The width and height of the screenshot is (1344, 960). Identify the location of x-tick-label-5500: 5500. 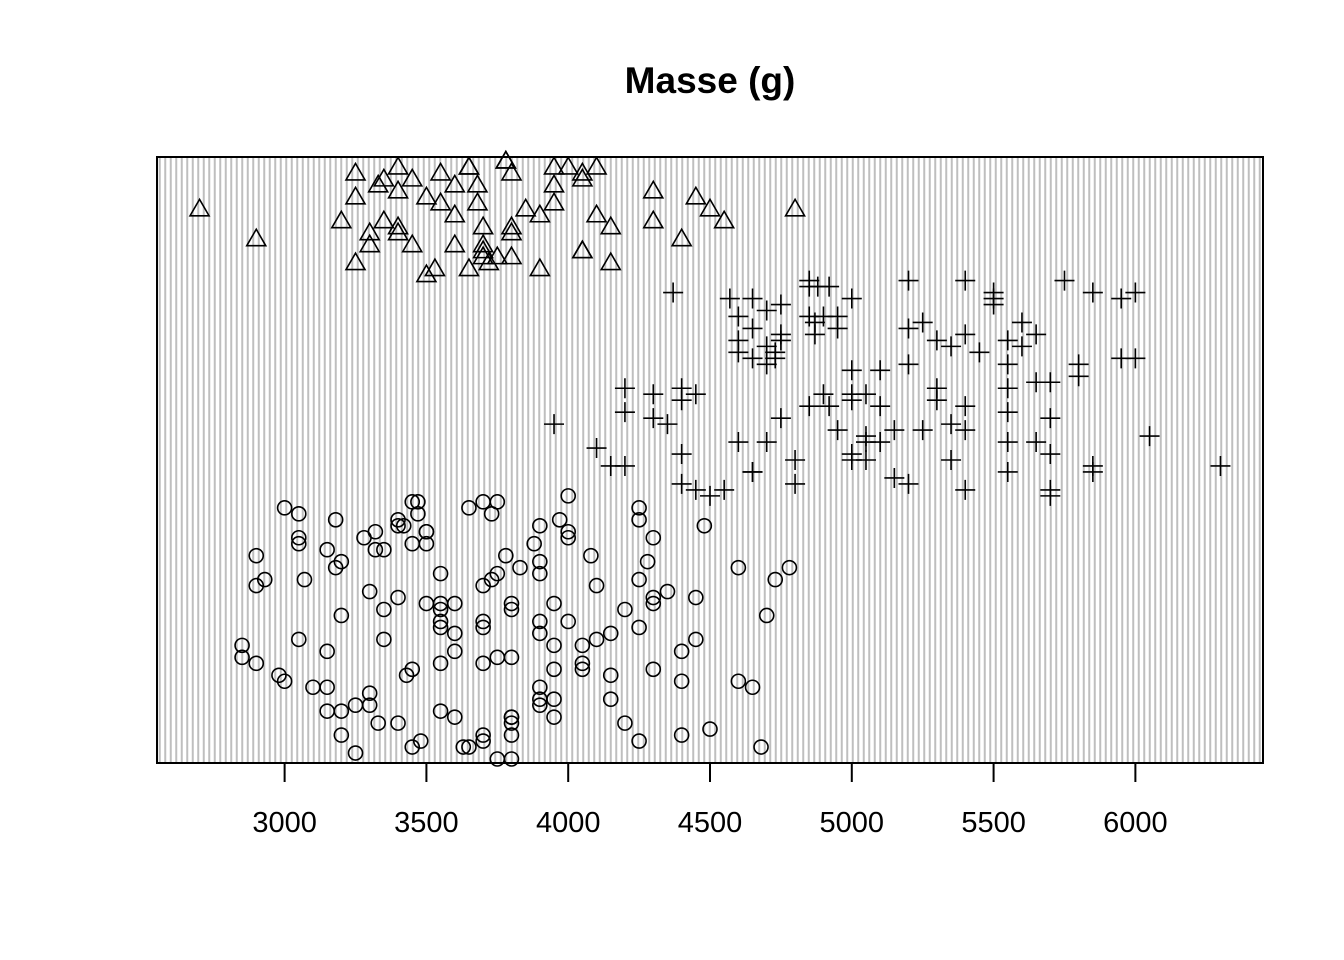
(993, 823).